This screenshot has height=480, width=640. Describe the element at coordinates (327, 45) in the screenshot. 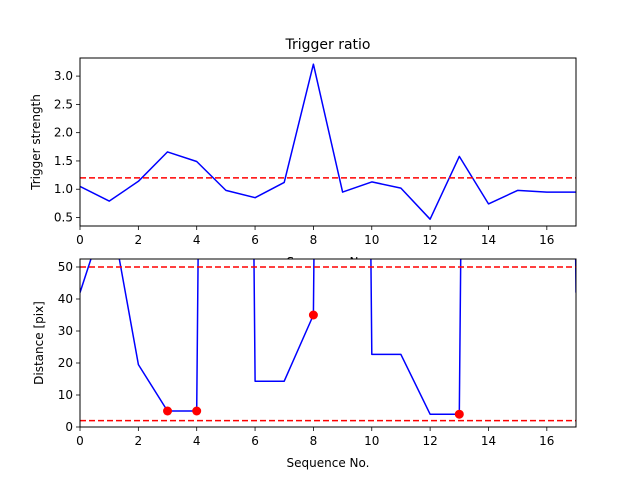

I see `chart-title: Trigger ratio` at that location.